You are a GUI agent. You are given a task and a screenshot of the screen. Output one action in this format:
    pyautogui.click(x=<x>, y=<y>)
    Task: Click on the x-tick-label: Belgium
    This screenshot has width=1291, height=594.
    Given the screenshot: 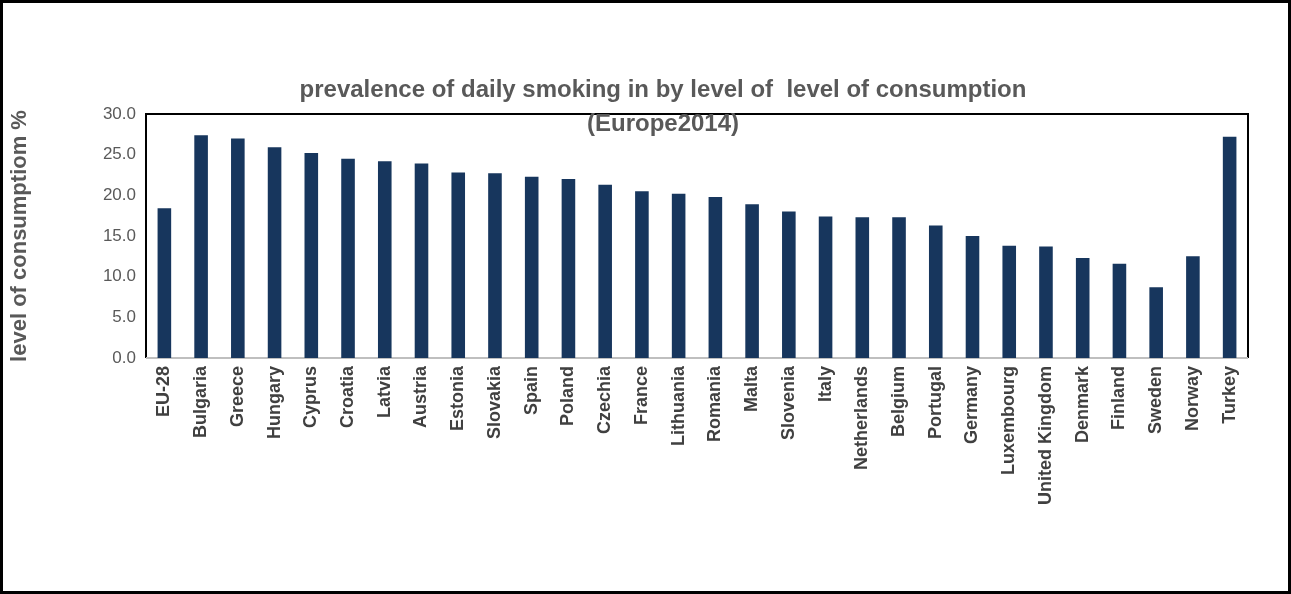 What is the action you would take?
    pyautogui.click(x=898, y=402)
    